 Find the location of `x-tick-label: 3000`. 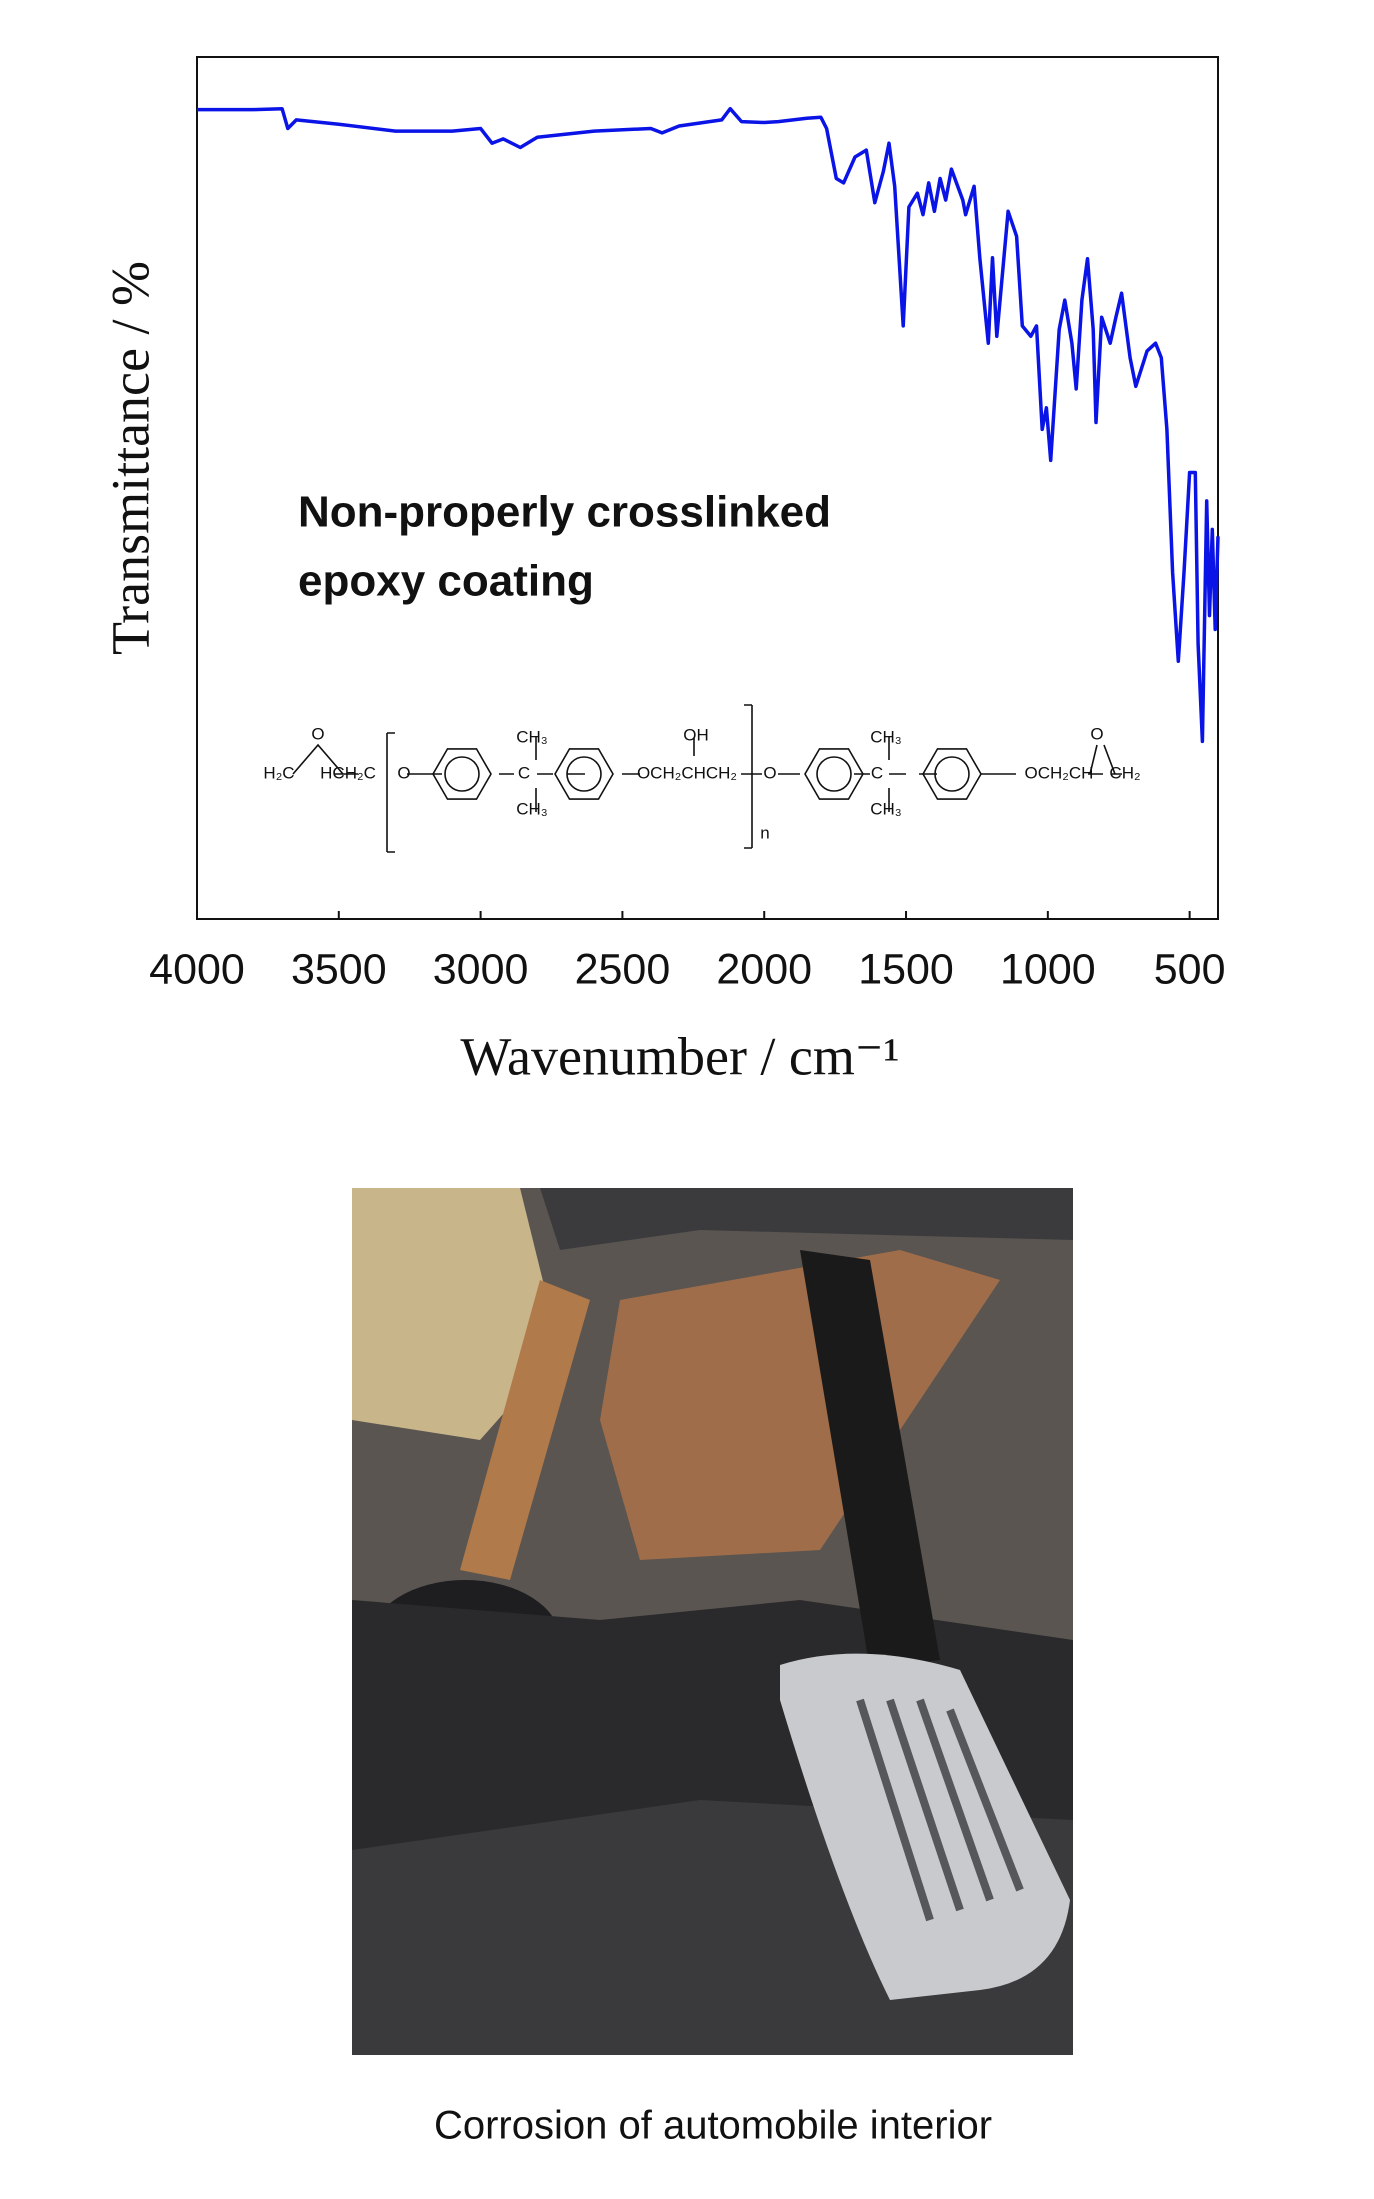

x-tick-label: 3000 is located at coordinates (481, 969).